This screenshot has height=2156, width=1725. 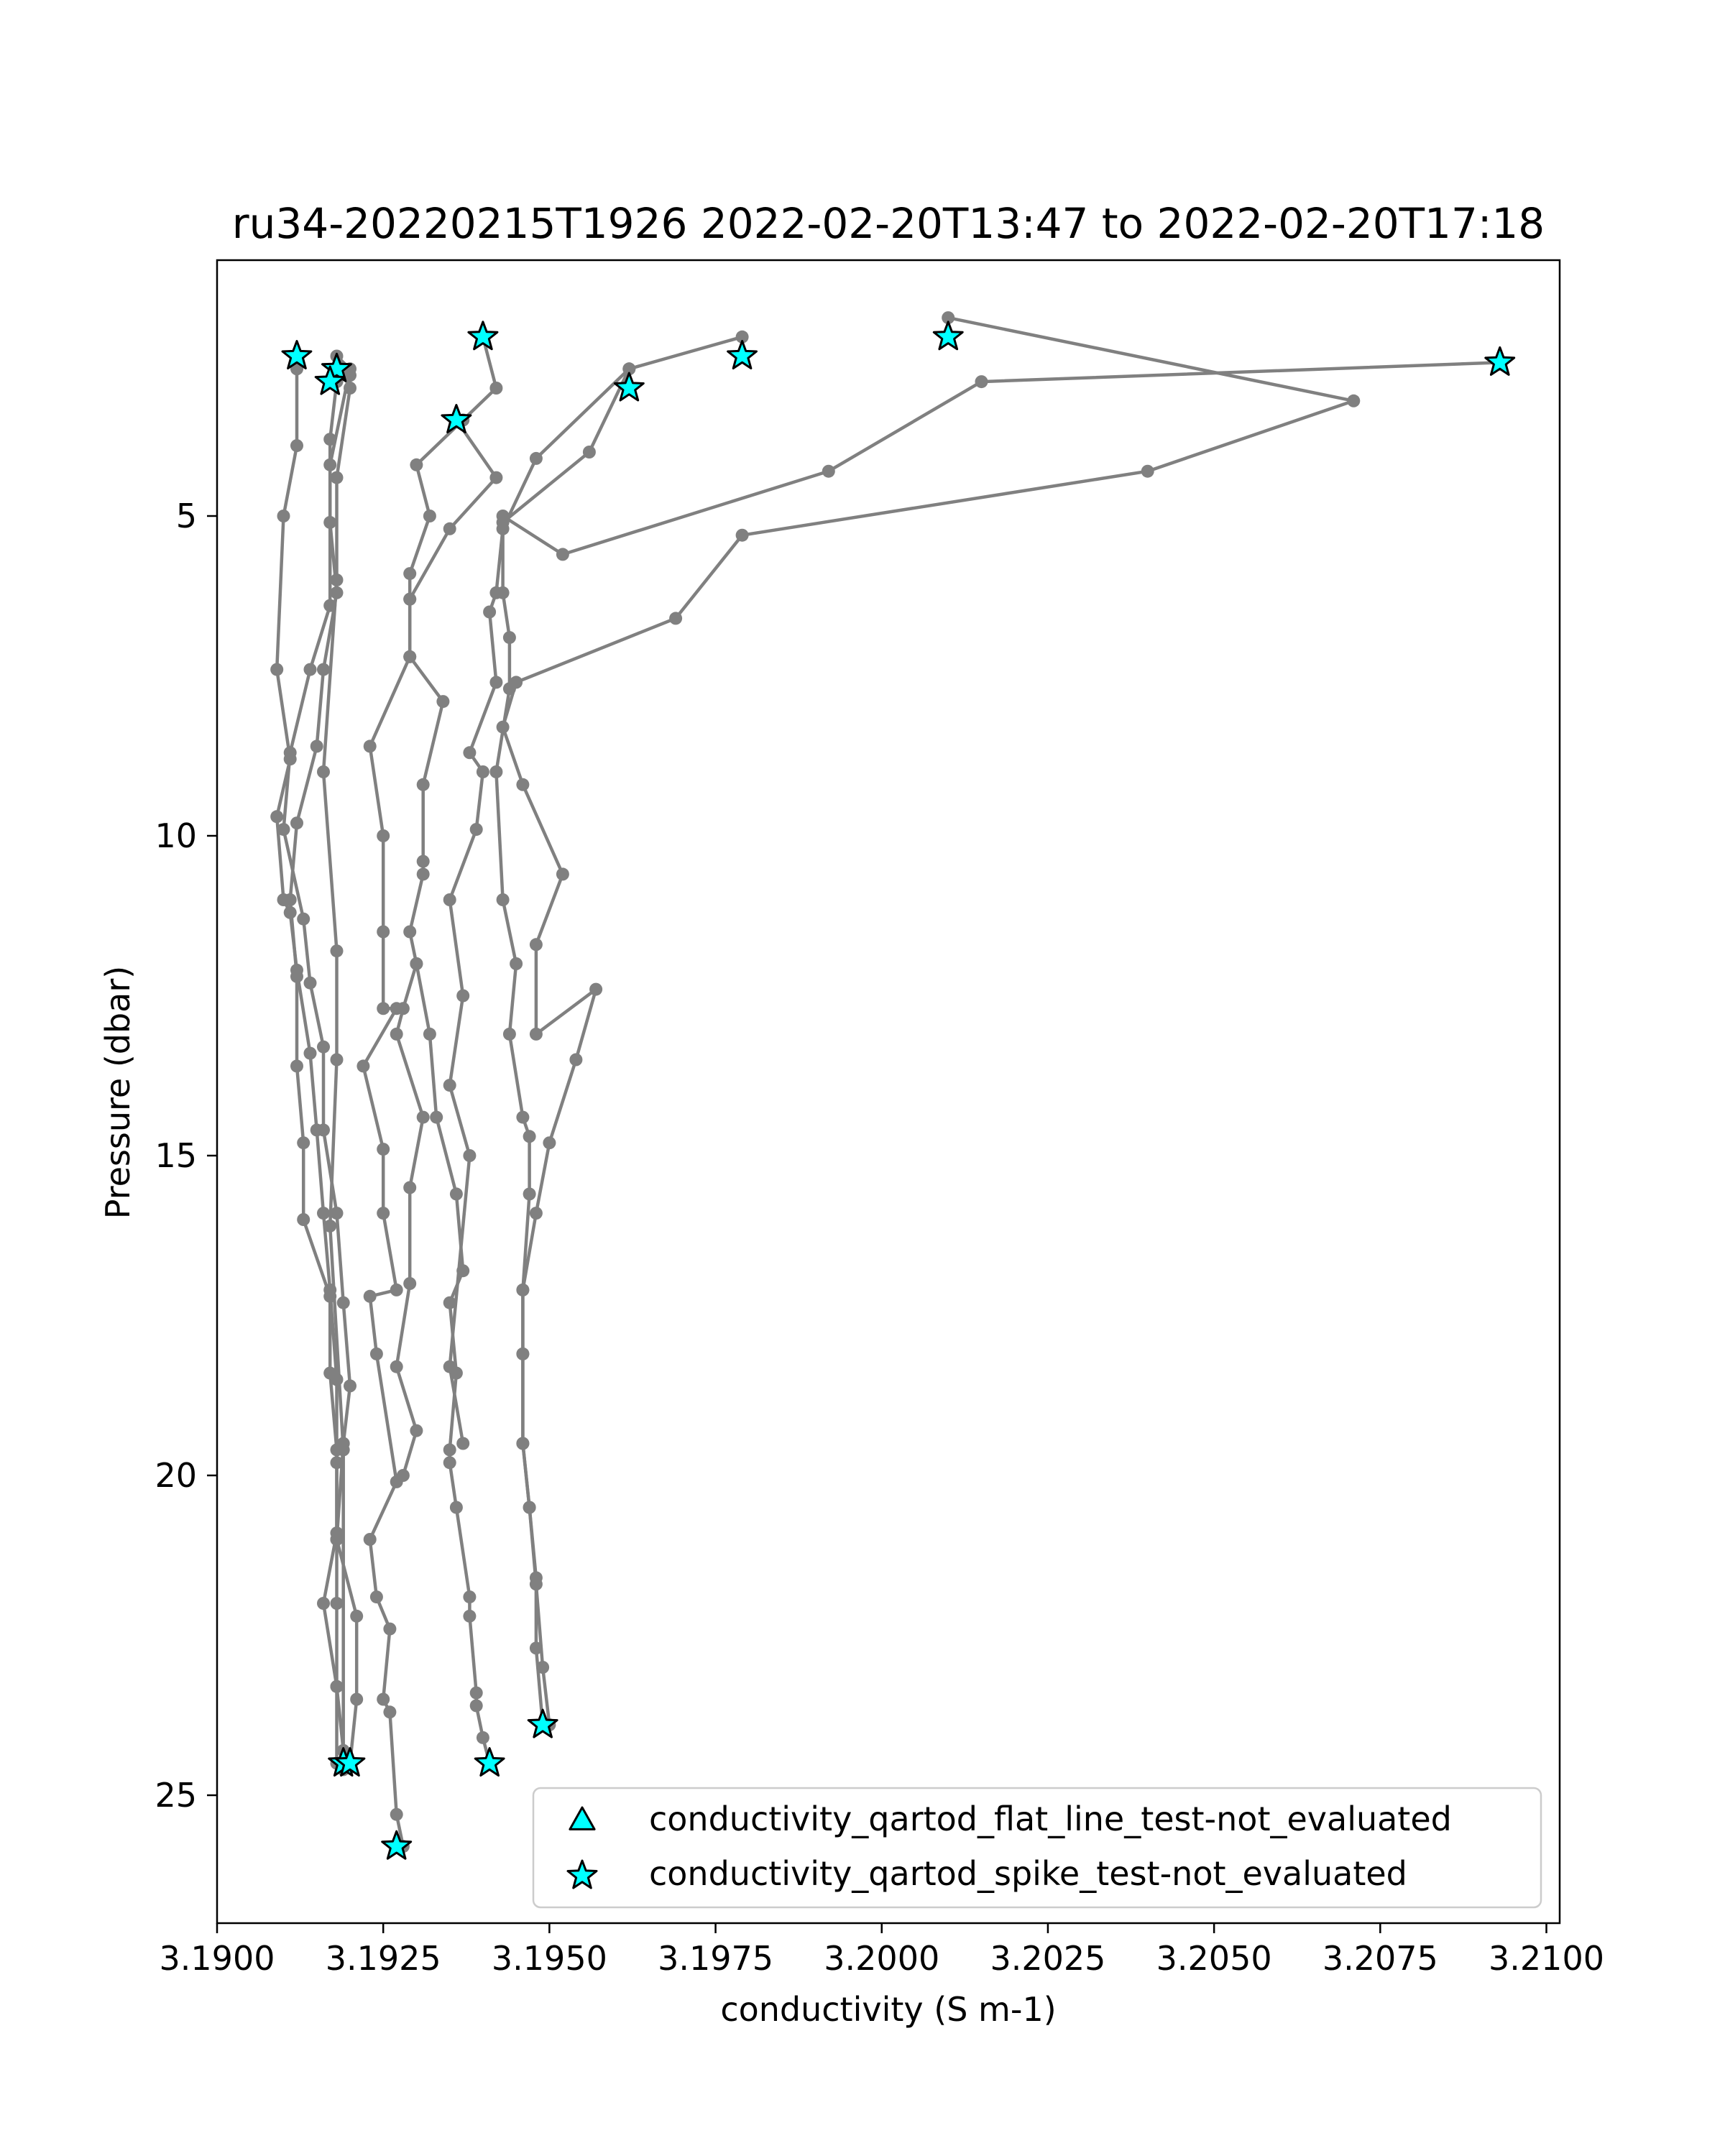 I want to click on x-tick-label: 3.1950, so click(x=549, y=1958).